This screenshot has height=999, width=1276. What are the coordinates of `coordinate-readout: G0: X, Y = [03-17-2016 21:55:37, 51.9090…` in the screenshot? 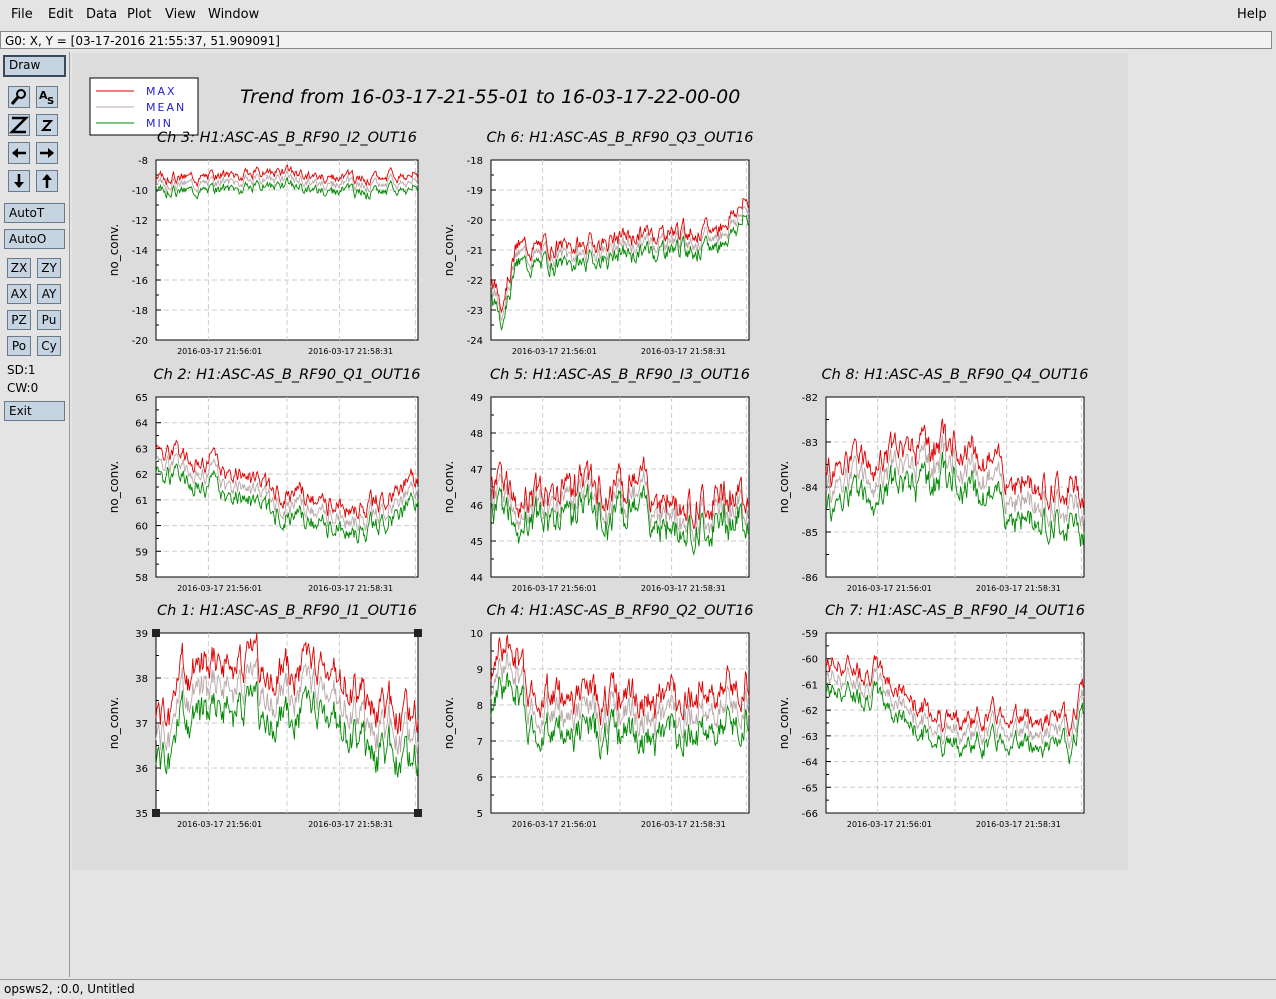 It's located at (636, 40).